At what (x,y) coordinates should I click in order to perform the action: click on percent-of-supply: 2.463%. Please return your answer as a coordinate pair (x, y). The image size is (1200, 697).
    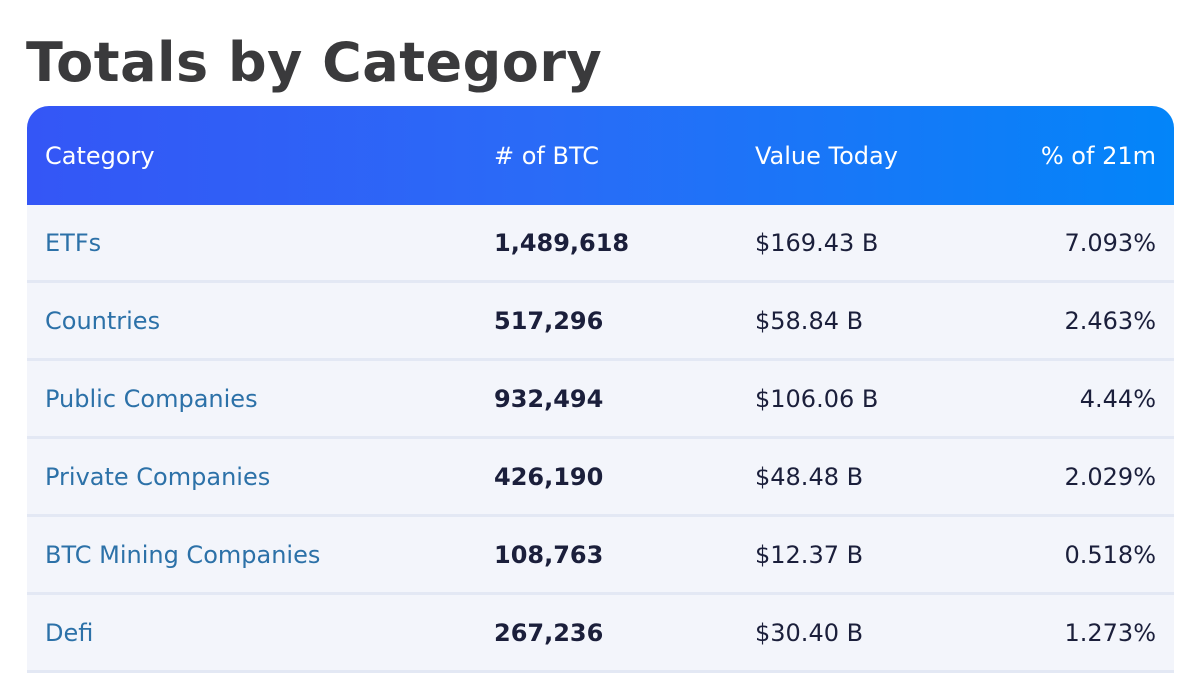
    Looking at the image, I should click on (1110, 320).